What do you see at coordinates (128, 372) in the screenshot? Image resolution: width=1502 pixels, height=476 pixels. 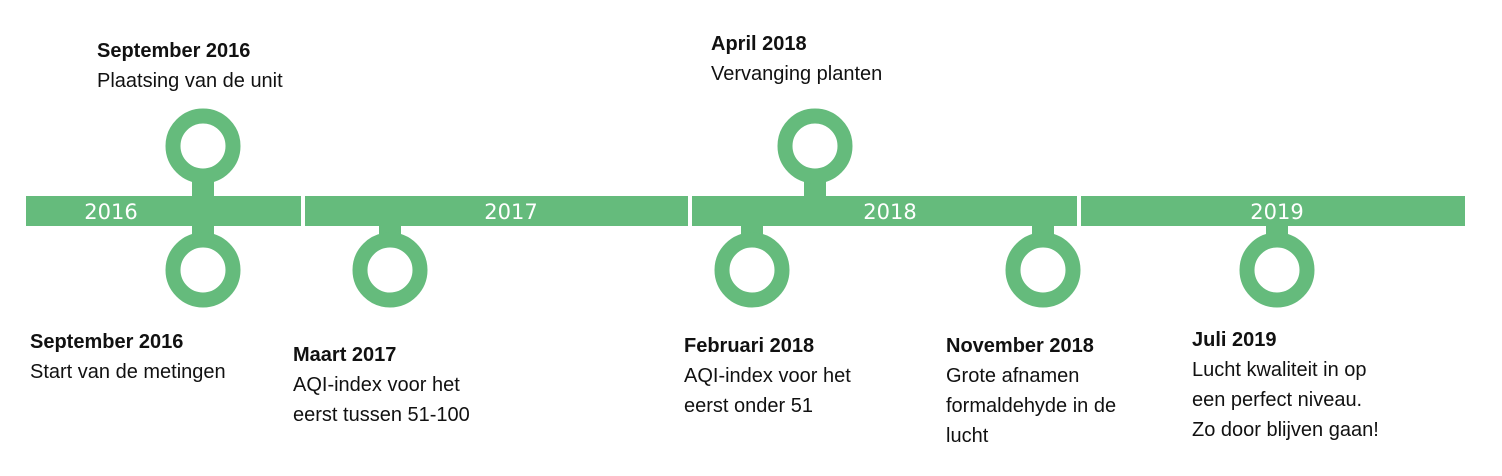 I see `event-description: Start van de metingen` at bounding box center [128, 372].